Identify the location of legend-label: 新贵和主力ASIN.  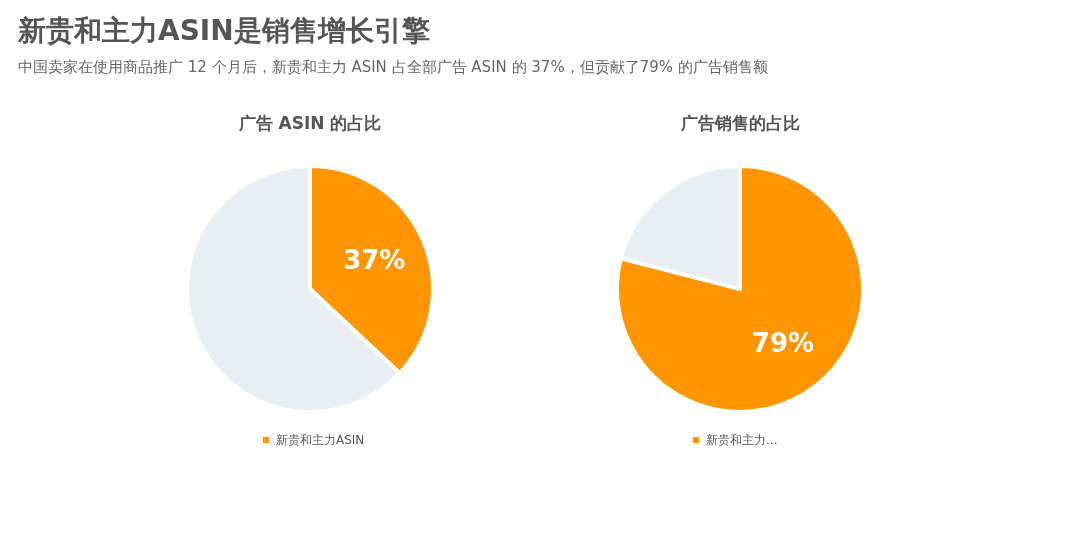
(320, 440).